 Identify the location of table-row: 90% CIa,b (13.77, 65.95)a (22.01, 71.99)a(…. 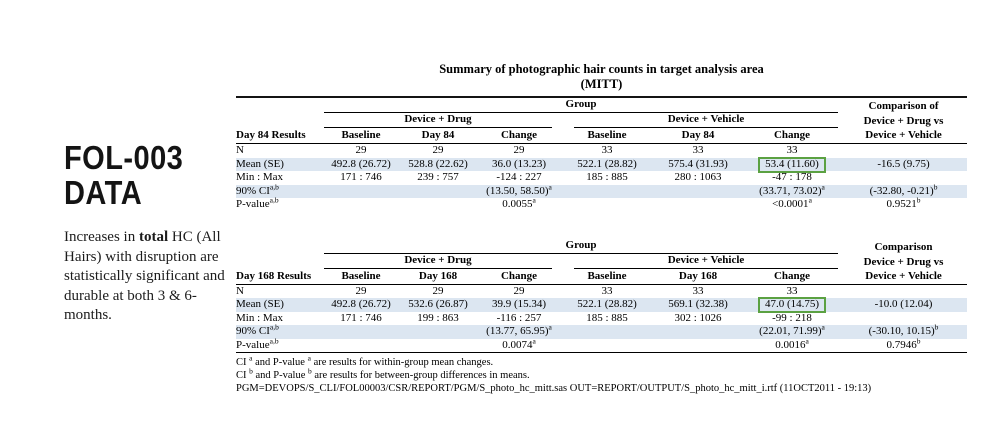
(602, 331).